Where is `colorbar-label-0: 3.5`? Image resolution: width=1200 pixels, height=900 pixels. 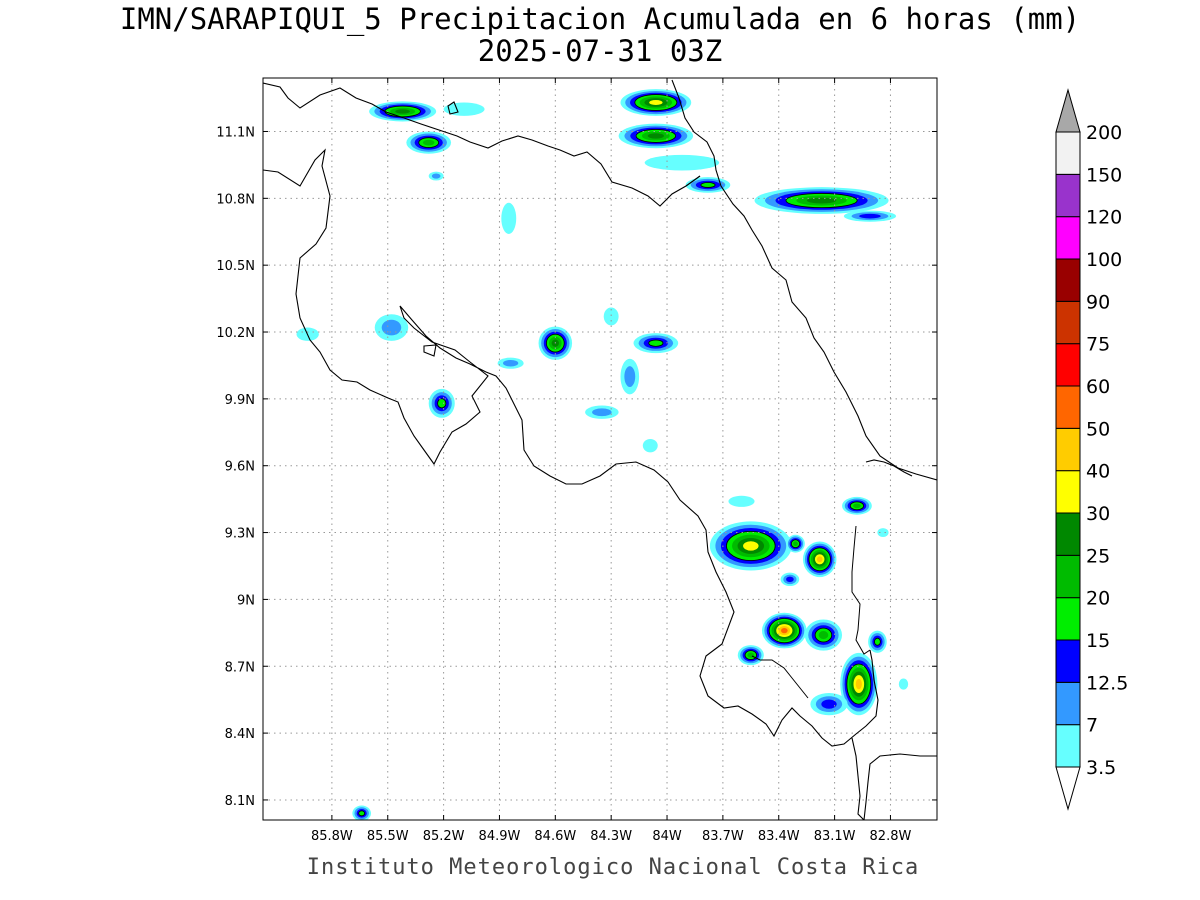 colorbar-label-0: 3.5 is located at coordinates (1101, 768).